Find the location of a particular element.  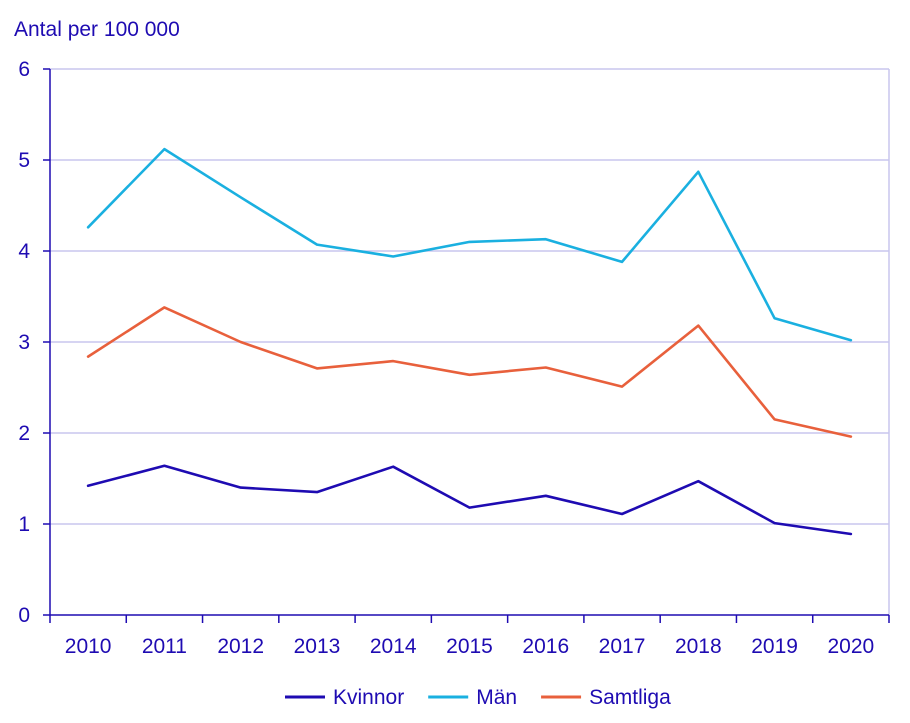

y-tick-label: 1 is located at coordinates (24, 524).